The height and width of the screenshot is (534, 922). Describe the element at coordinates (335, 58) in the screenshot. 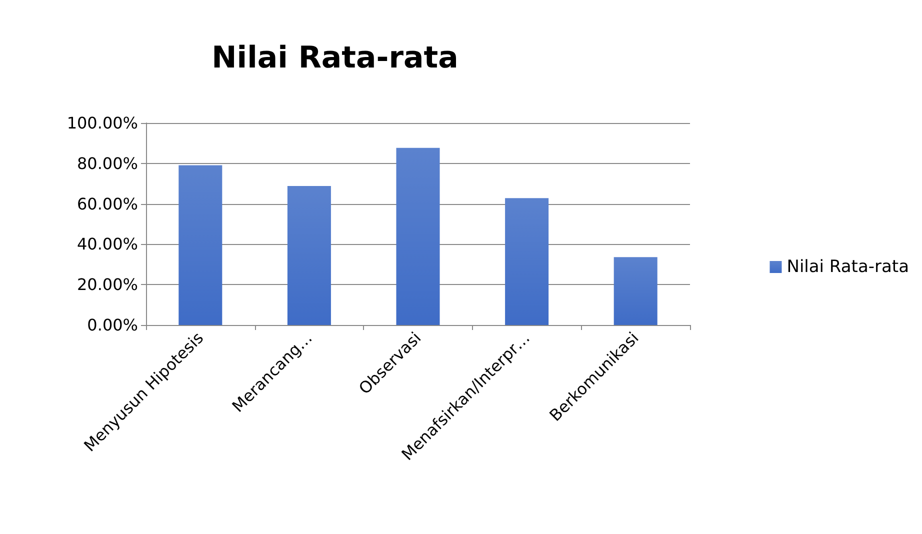

I see `chart-title: Nilai Rata-rata` at that location.